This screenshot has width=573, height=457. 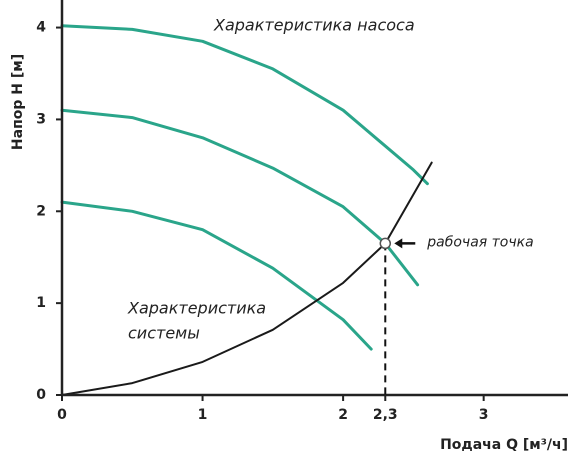 What do you see at coordinates (385, 415) in the screenshot?
I see `x-tick-label: 2,3` at bounding box center [385, 415].